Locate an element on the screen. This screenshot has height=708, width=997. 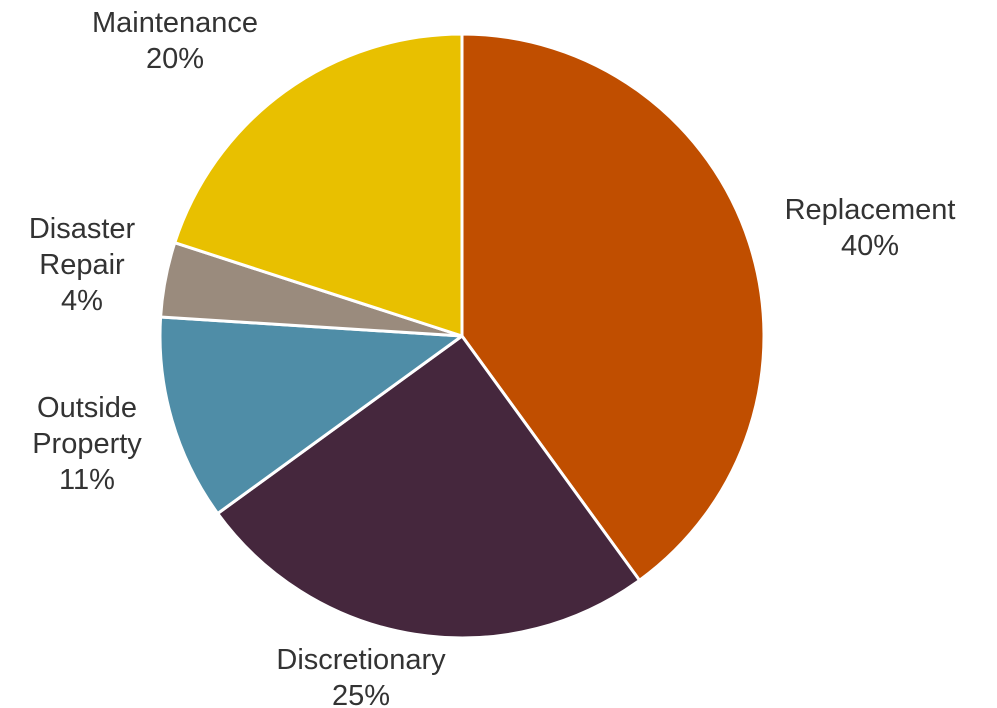
slice-percent: 25% is located at coordinates (361, 694).